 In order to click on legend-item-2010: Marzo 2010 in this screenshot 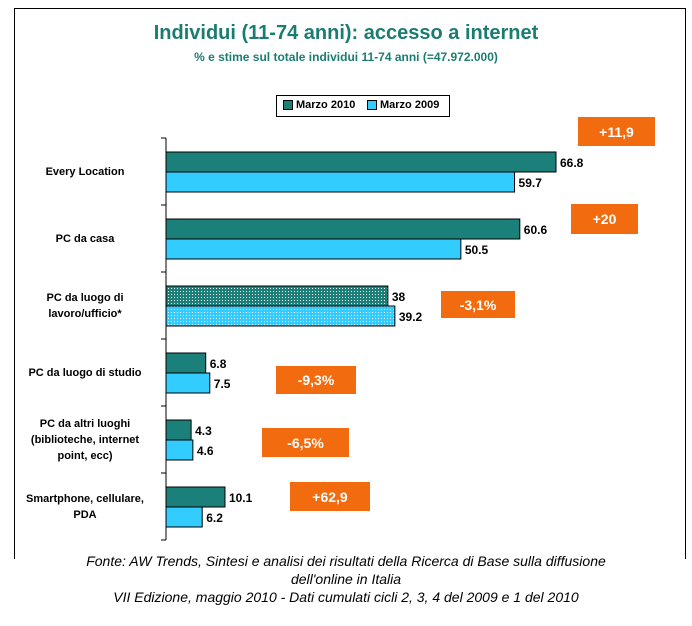, I will do `click(319, 105)`.